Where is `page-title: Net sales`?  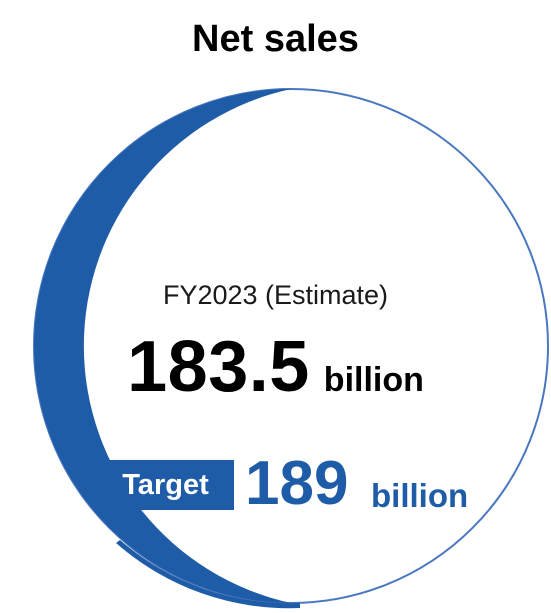
page-title: Net sales is located at coordinates (275, 39).